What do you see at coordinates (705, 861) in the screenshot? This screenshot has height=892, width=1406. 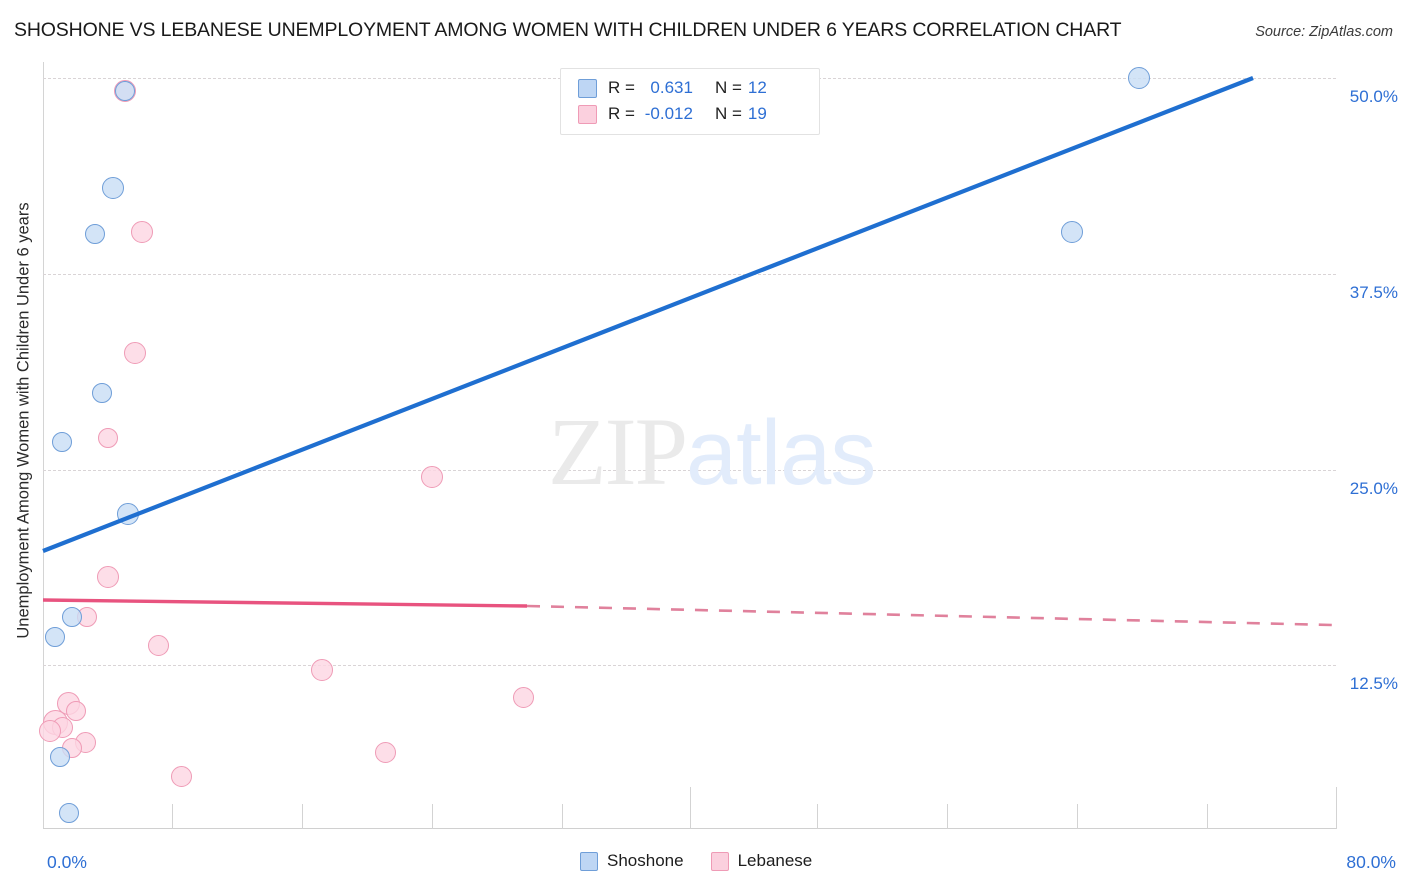 I see `series-legend: Shoshone Lebanese` at bounding box center [705, 861].